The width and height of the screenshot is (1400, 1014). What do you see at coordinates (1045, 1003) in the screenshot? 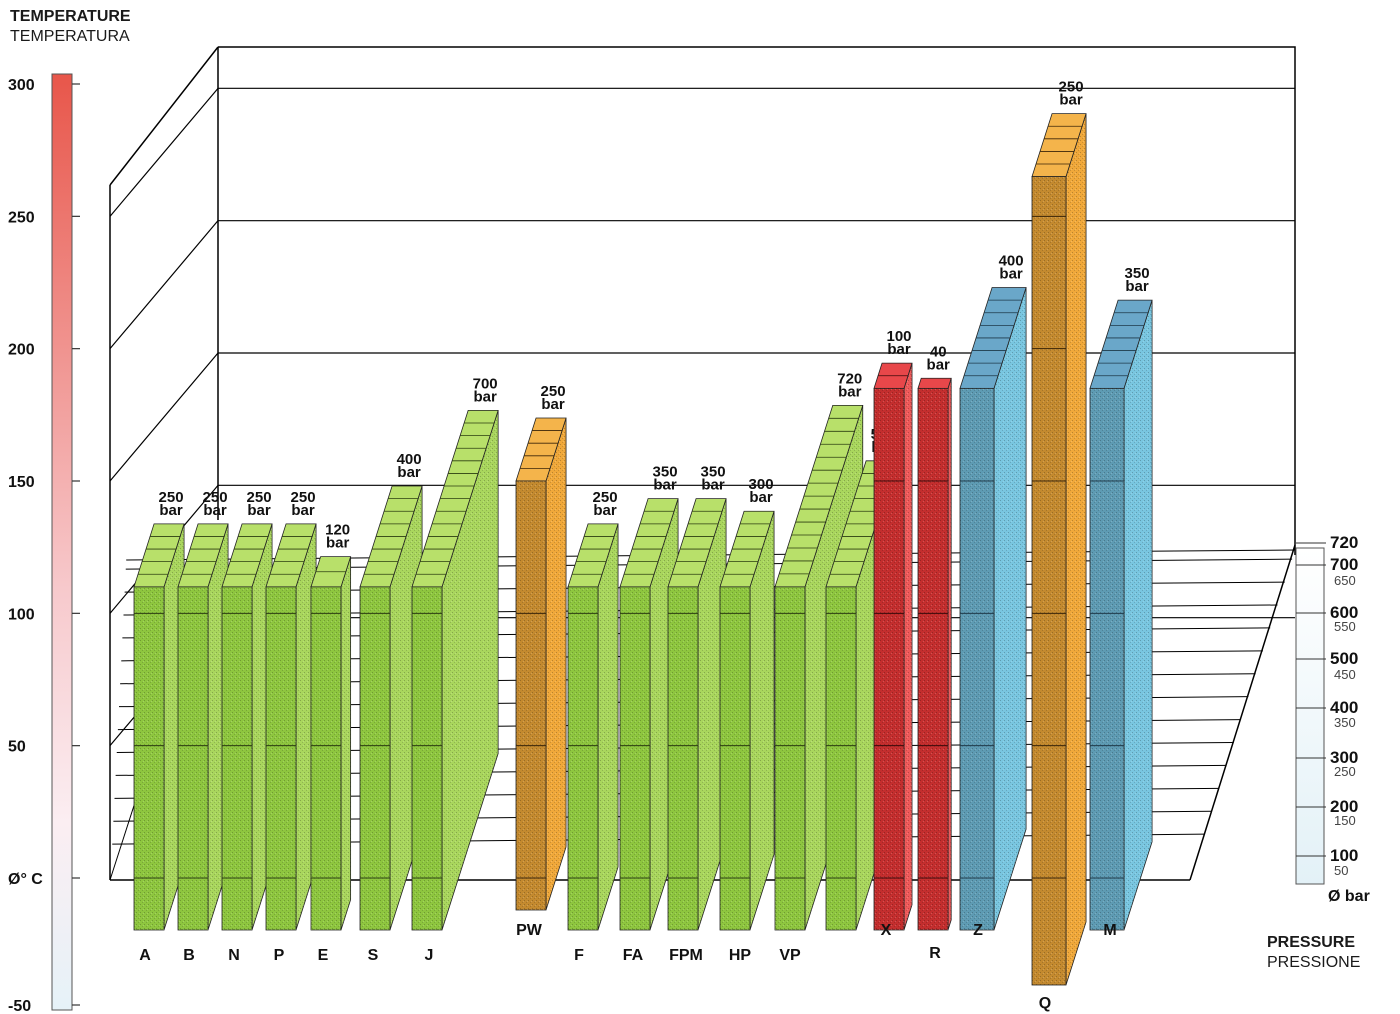
I see `bar-category-label: Q` at bounding box center [1045, 1003].